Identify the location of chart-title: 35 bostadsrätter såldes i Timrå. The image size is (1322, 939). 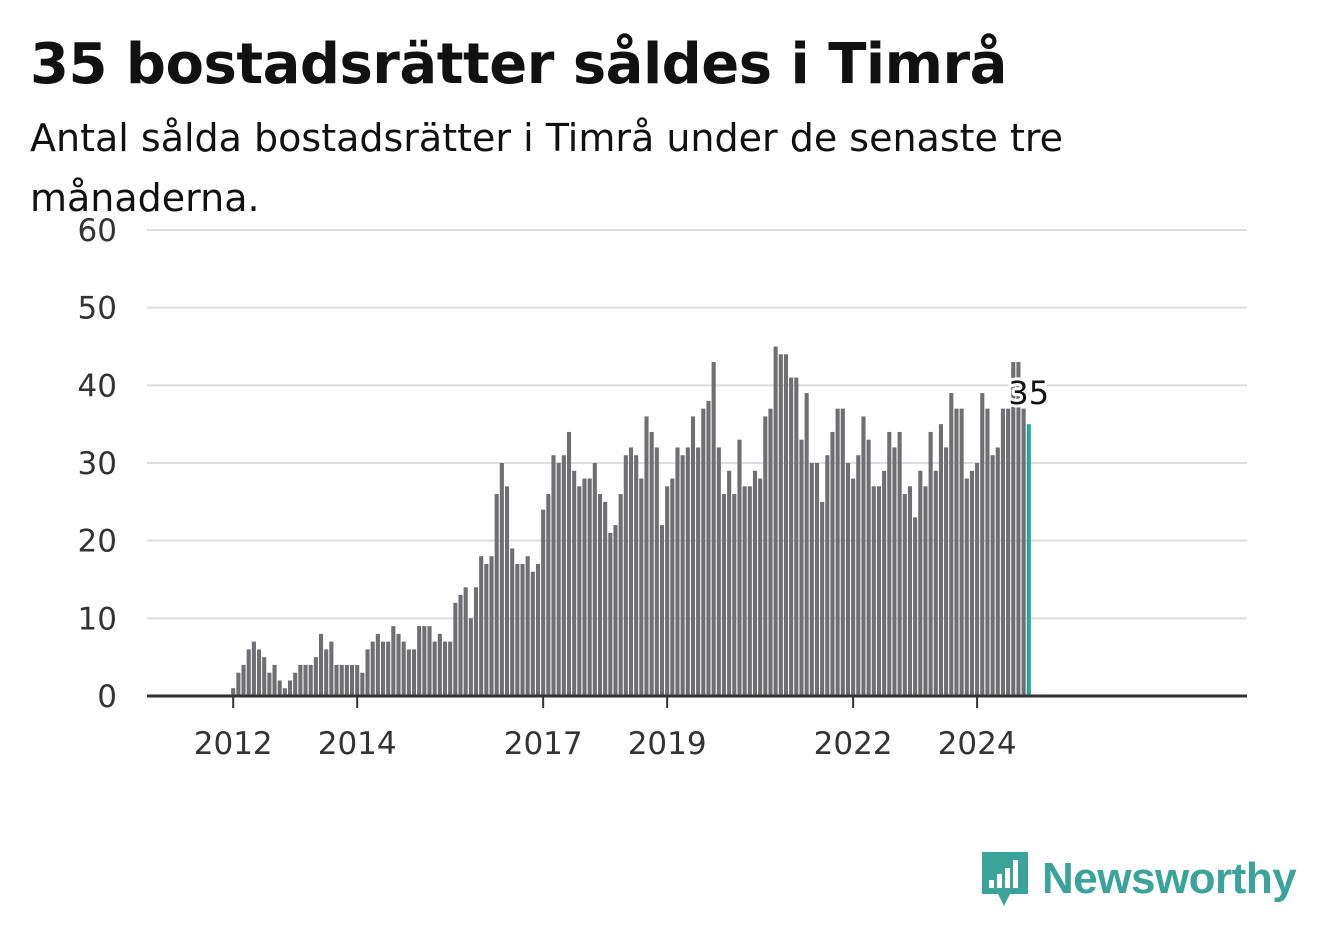
(518, 64).